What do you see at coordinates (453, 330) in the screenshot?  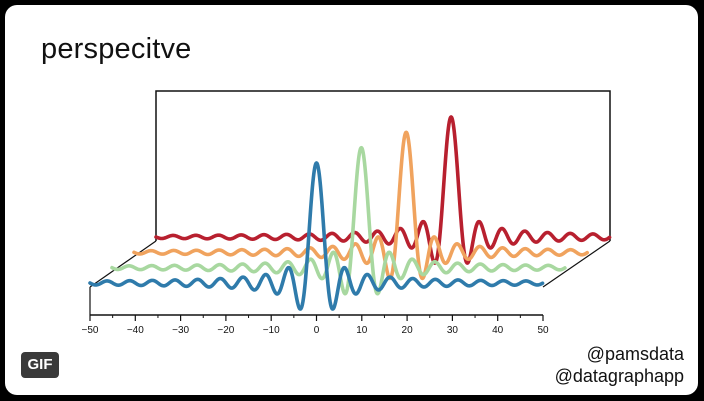 I see `x-tick-label-8: 30` at bounding box center [453, 330].